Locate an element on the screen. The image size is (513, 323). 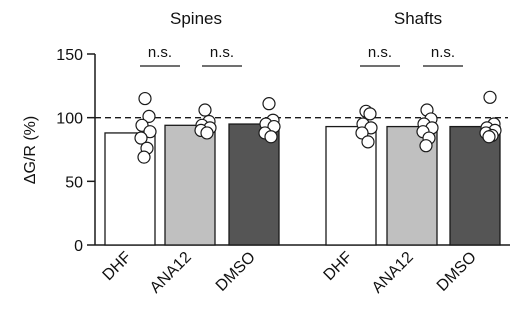
y-tick-label: 0 is located at coordinates (78, 246).